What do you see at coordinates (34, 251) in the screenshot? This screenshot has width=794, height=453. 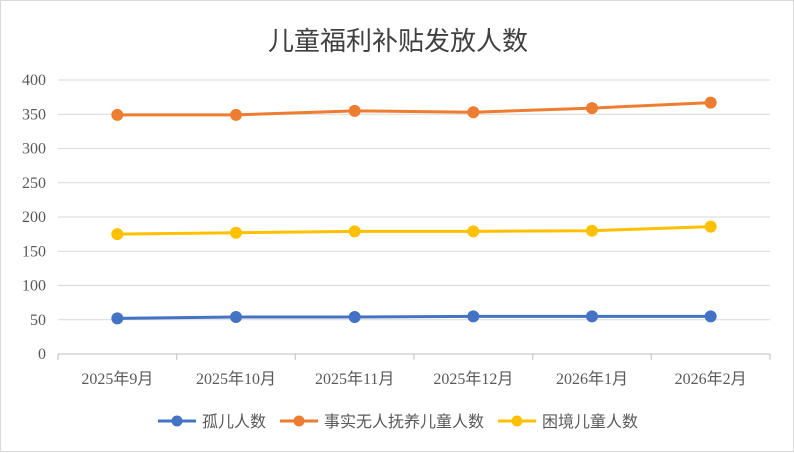 I see `y-tick-label: 150` at bounding box center [34, 251].